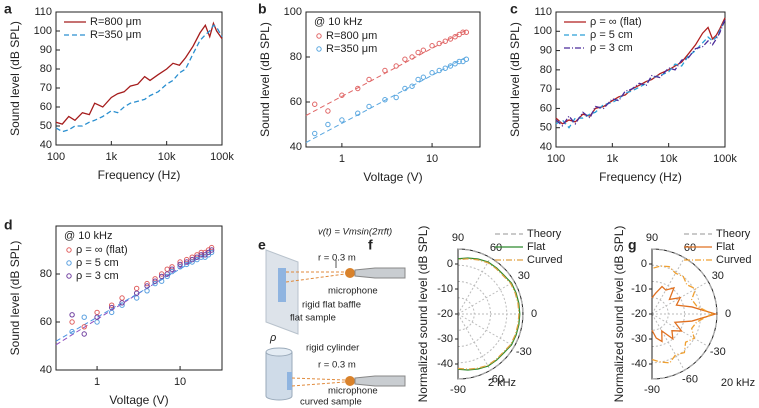 The height and width of the screenshot is (408, 759). I want to click on cylinder-label: rigid cylinder, so click(332, 348).